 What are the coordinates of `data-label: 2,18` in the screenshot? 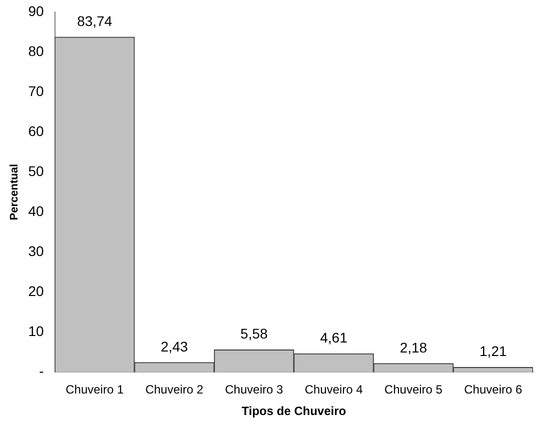 It's located at (414, 347).